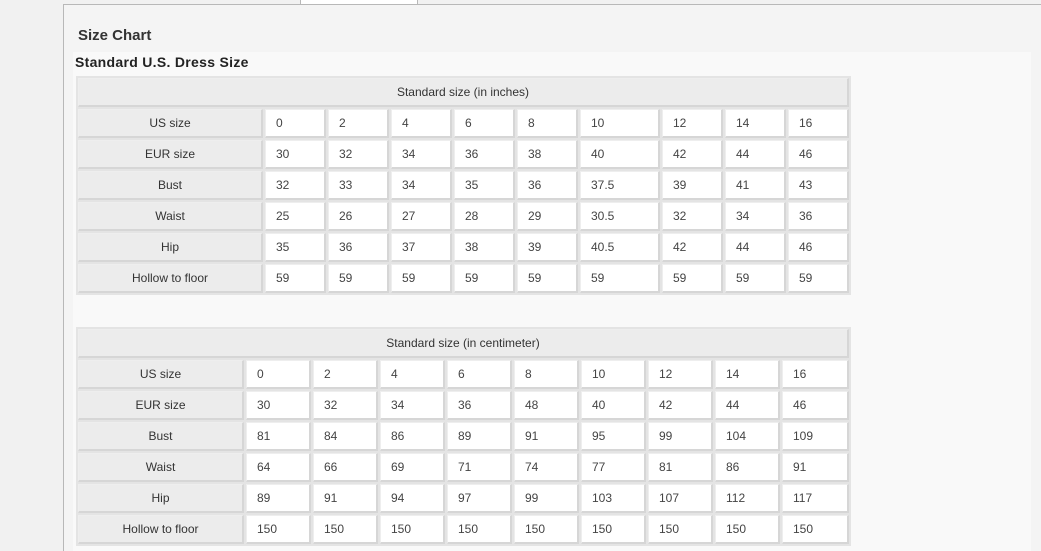 The height and width of the screenshot is (551, 1041). Describe the element at coordinates (755, 185) in the screenshot. I see `table-cell: 41` at that location.